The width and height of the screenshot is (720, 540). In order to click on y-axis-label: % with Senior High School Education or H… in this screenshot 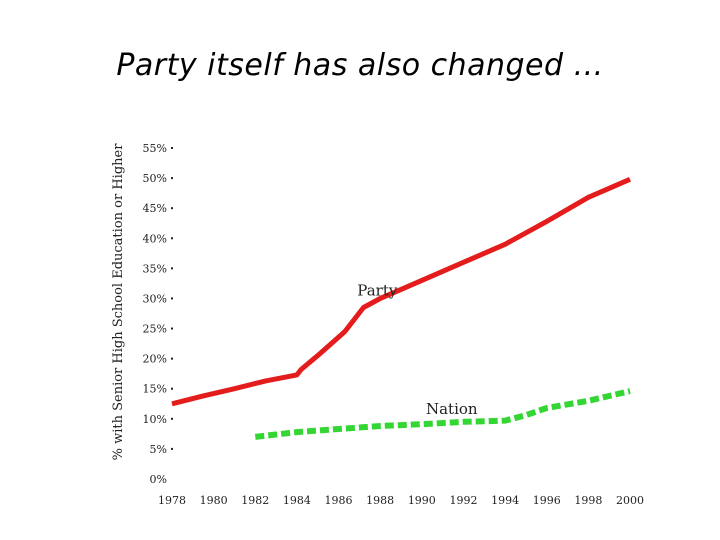, I will do `click(118, 302)`.